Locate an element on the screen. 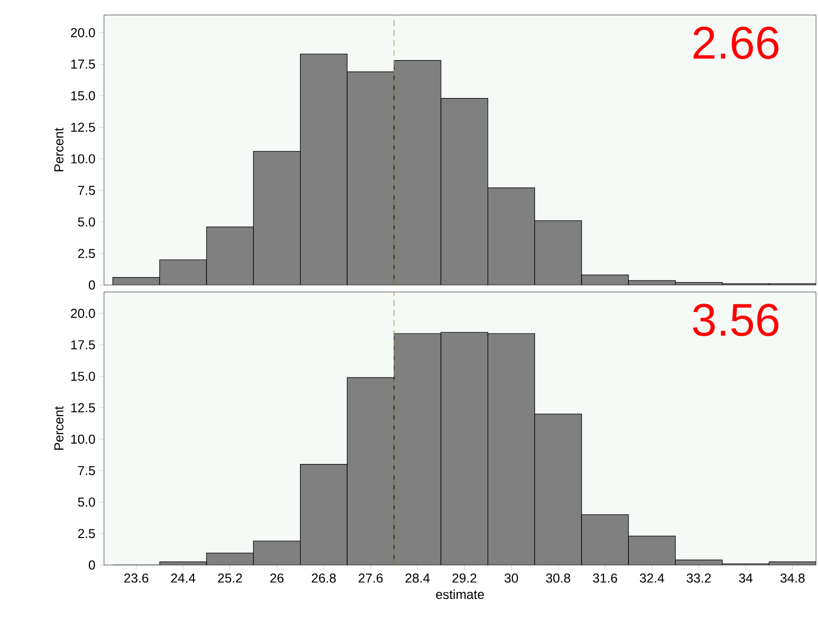 The width and height of the screenshot is (818, 635). x-tick-label: 34 is located at coordinates (745, 578).